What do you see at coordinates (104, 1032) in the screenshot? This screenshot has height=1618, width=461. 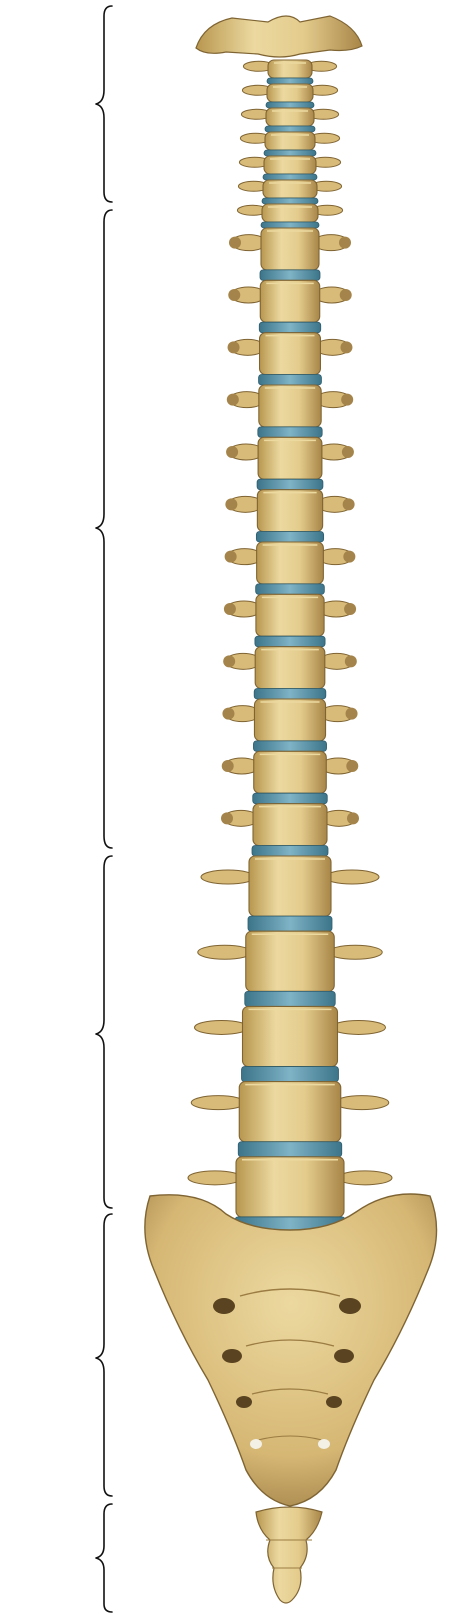 I see `brace-lumbar` at bounding box center [104, 1032].